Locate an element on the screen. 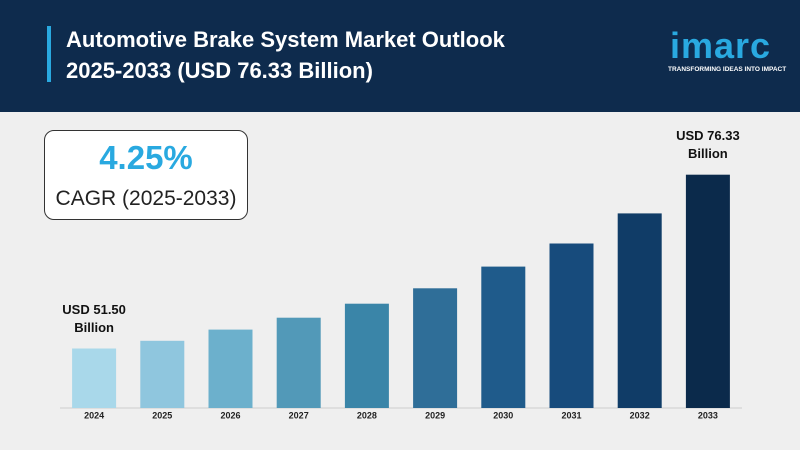 The width and height of the screenshot is (800, 450). logo: imarc is located at coordinates (721, 45).